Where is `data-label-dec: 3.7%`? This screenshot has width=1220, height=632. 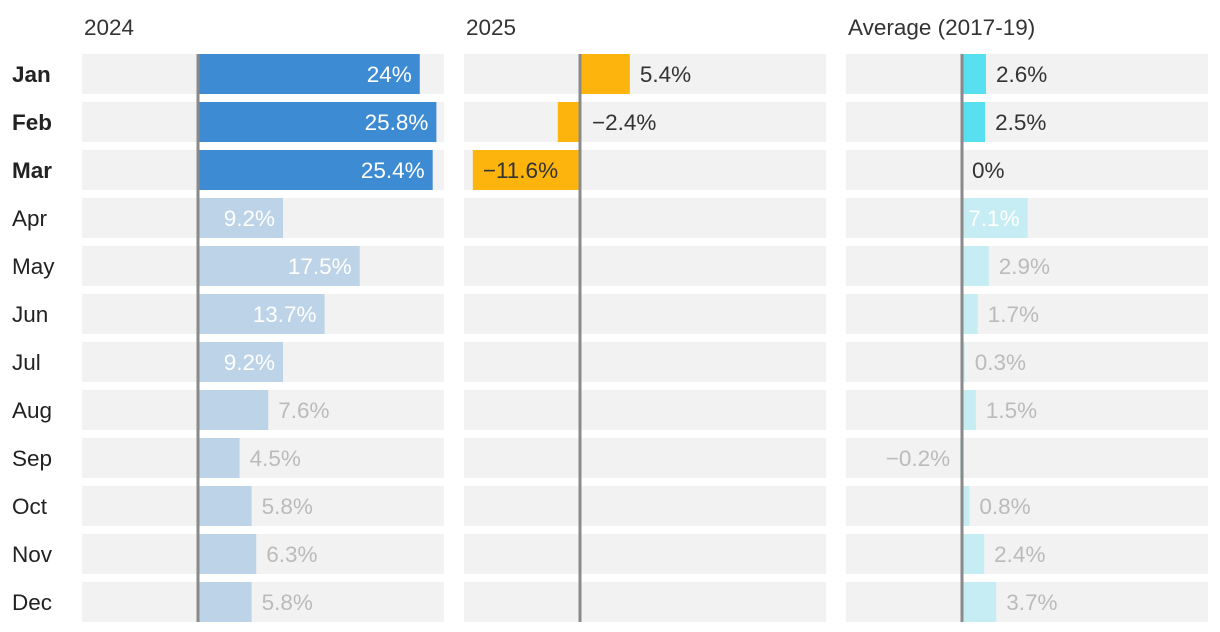
data-label-dec: 3.7% is located at coordinates (1031, 602).